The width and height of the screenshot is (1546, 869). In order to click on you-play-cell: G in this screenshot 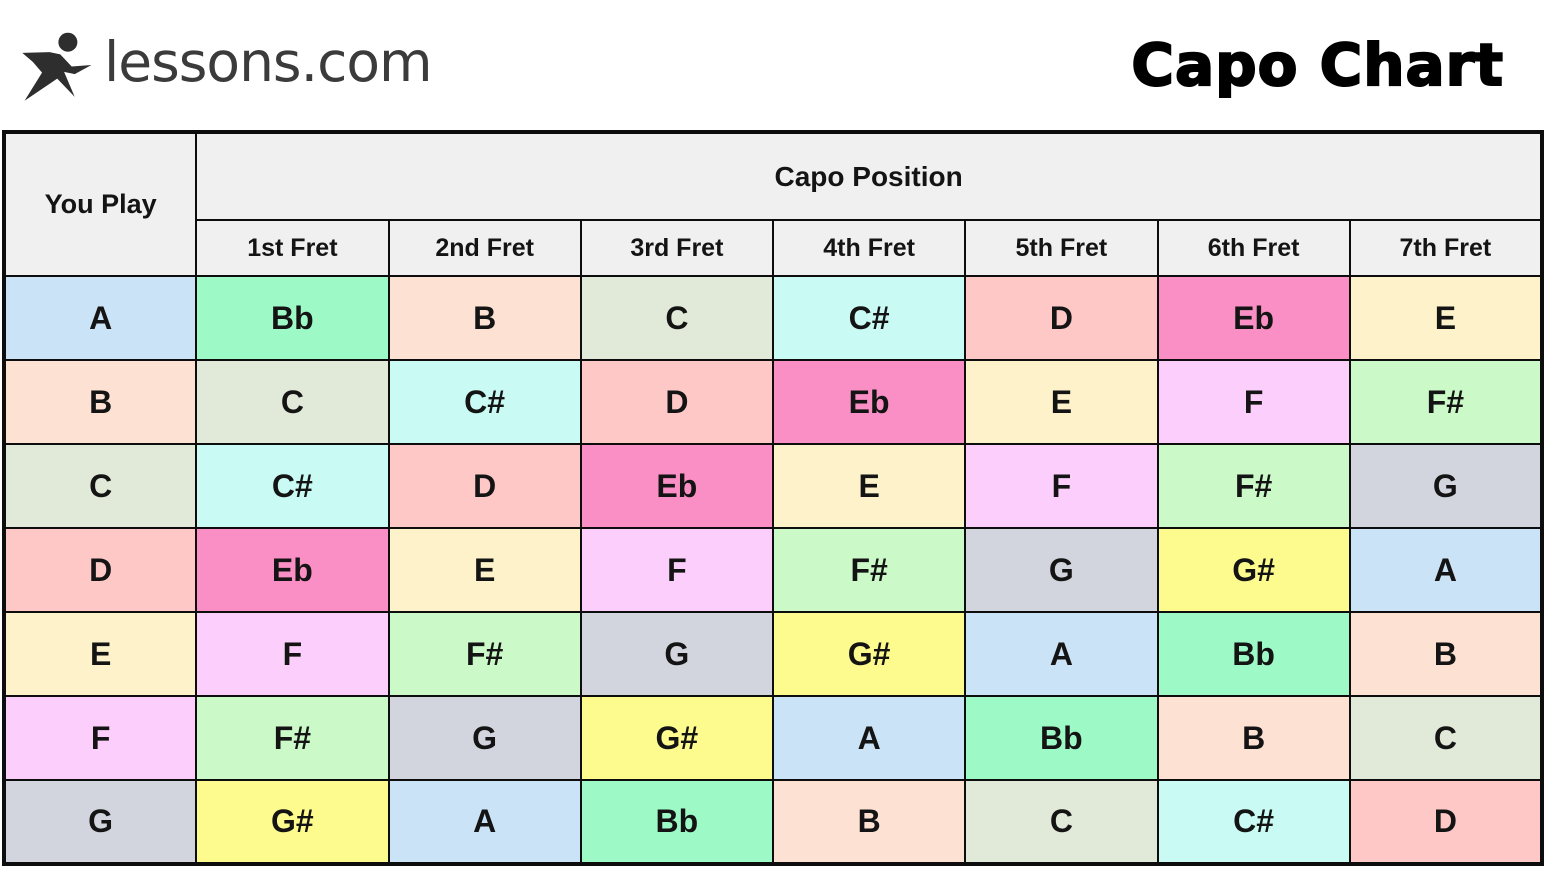, I will do `click(100, 822)`.